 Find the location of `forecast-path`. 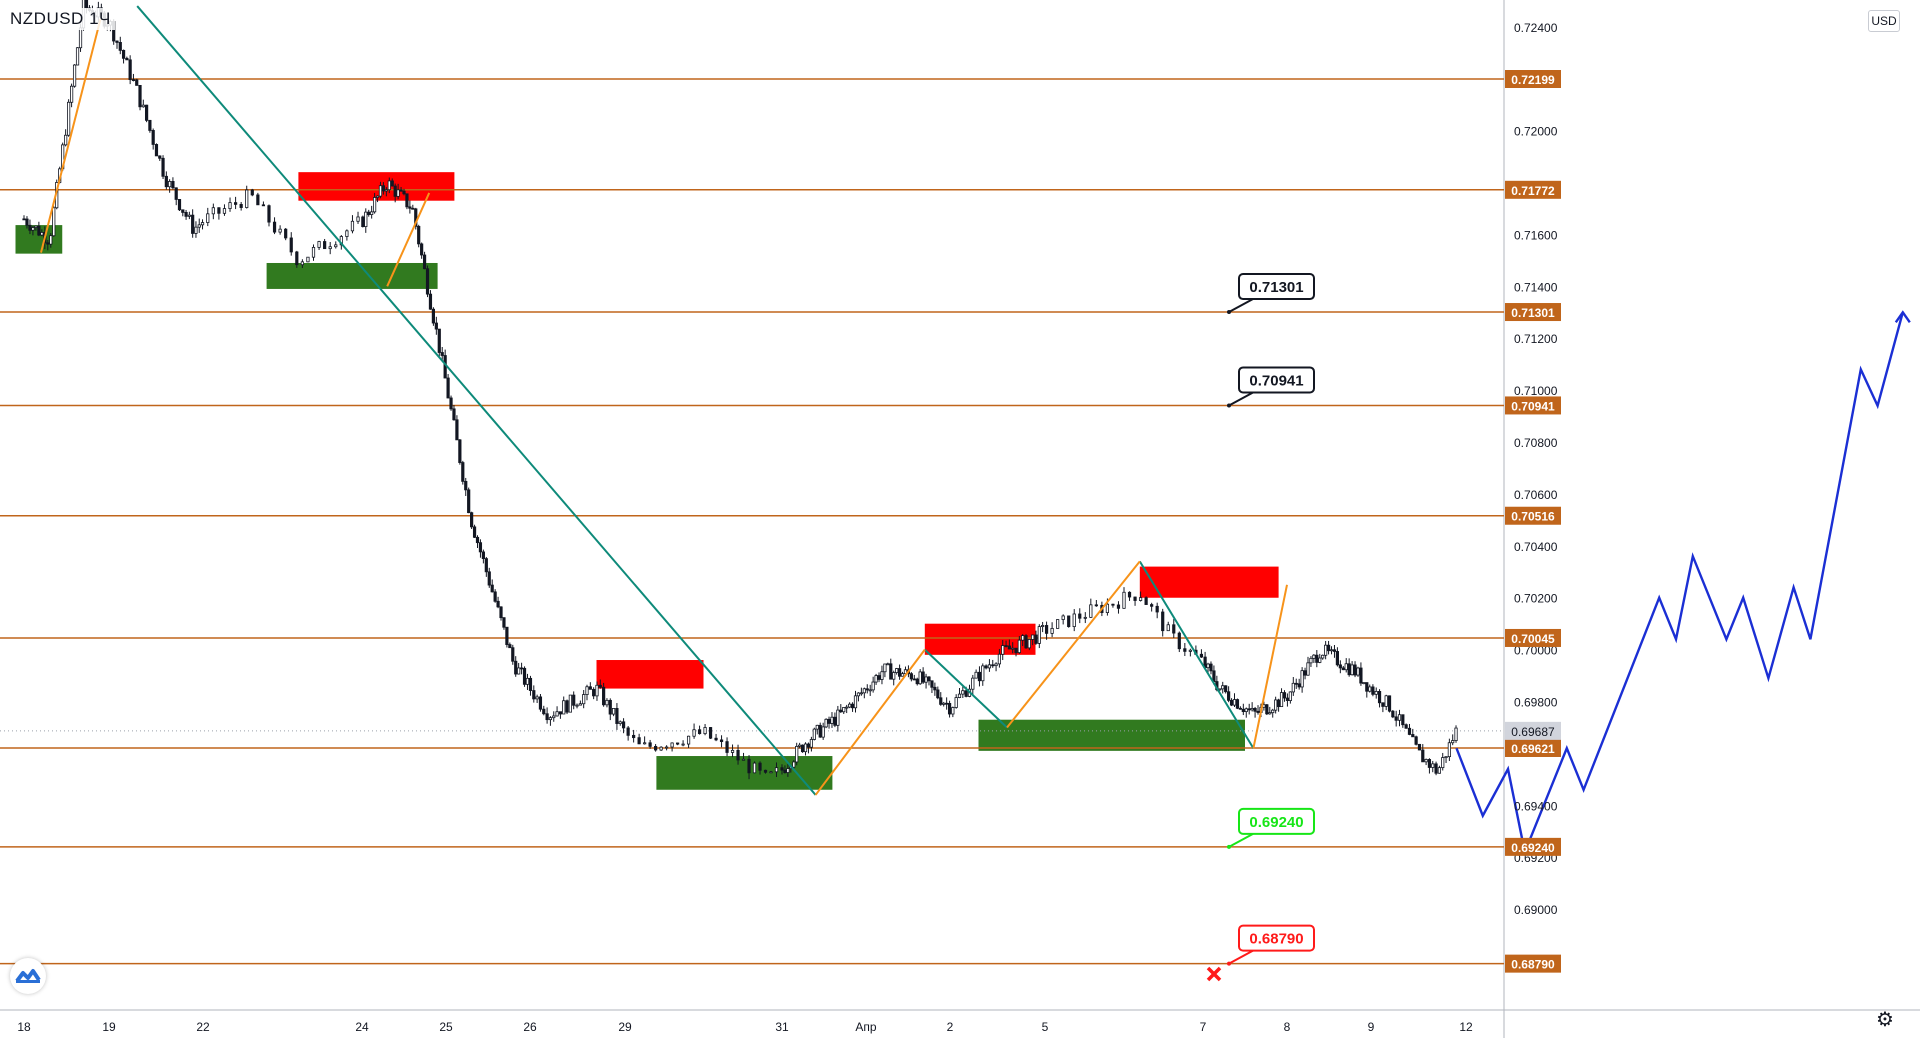

forecast-path is located at coordinates (1679, 584).